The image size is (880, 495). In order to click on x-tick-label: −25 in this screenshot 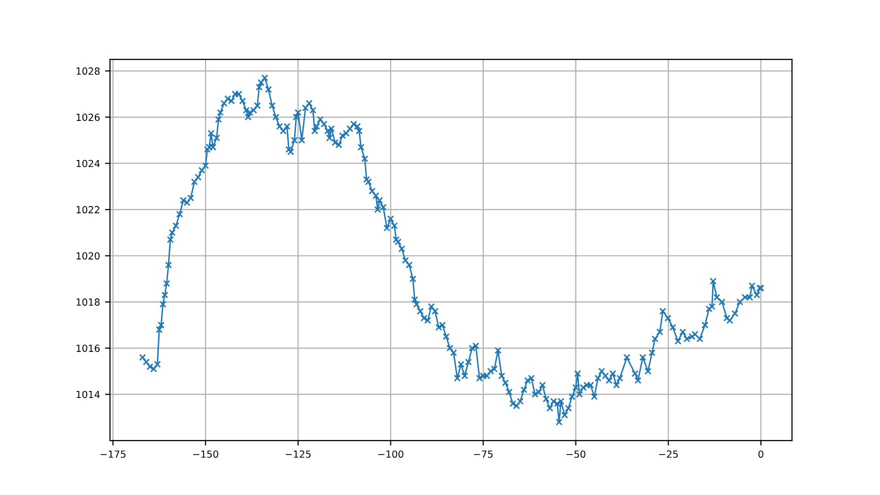, I will do `click(668, 454)`.